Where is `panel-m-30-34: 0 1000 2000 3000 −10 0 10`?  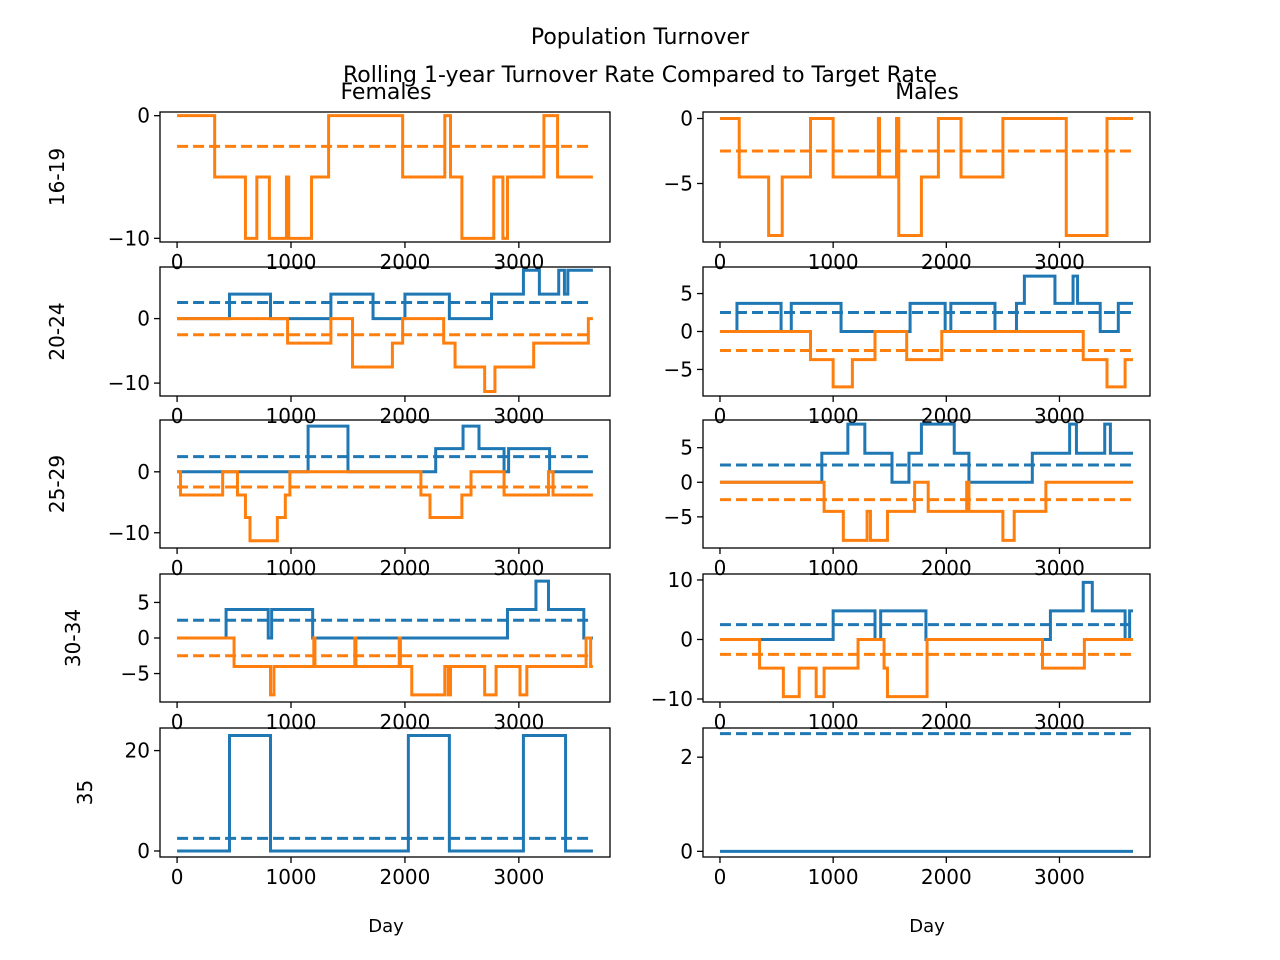 panel-m-30-34: 0 1000 2000 3000 −10 0 10 is located at coordinates (901, 651).